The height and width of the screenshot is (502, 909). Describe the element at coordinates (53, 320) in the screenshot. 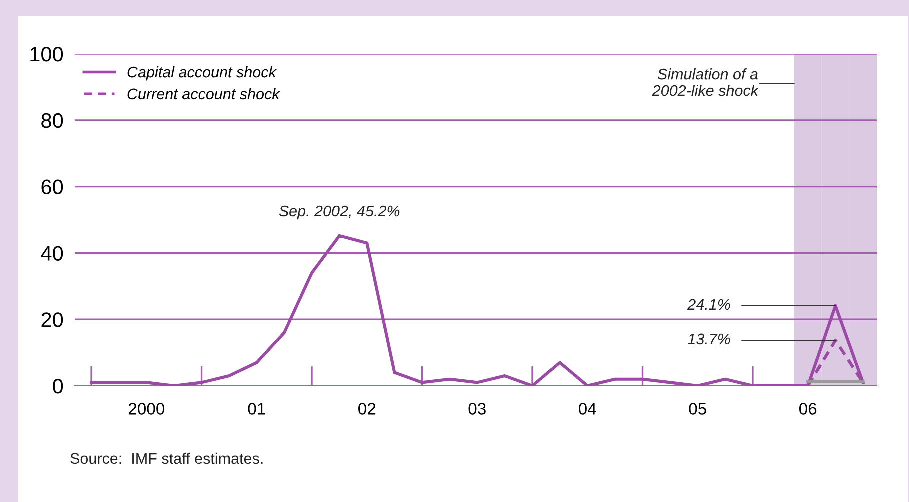

I see `y-tick-label: 20` at that location.